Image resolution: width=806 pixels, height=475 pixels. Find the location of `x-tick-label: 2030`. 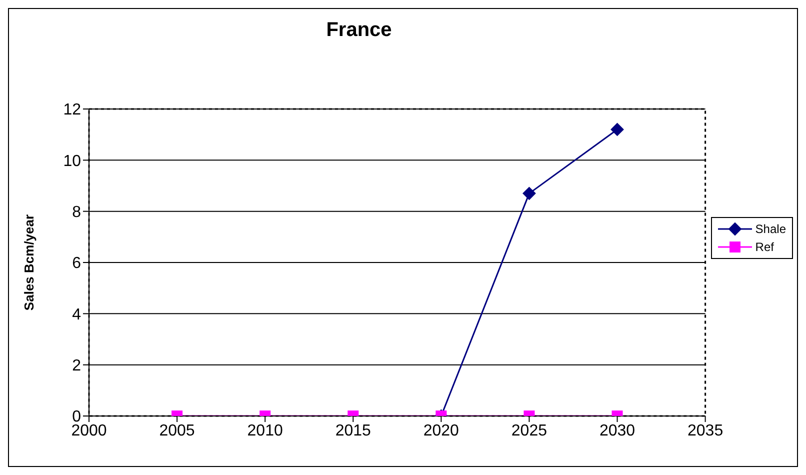

x-tick-label: 2030 is located at coordinates (617, 431).